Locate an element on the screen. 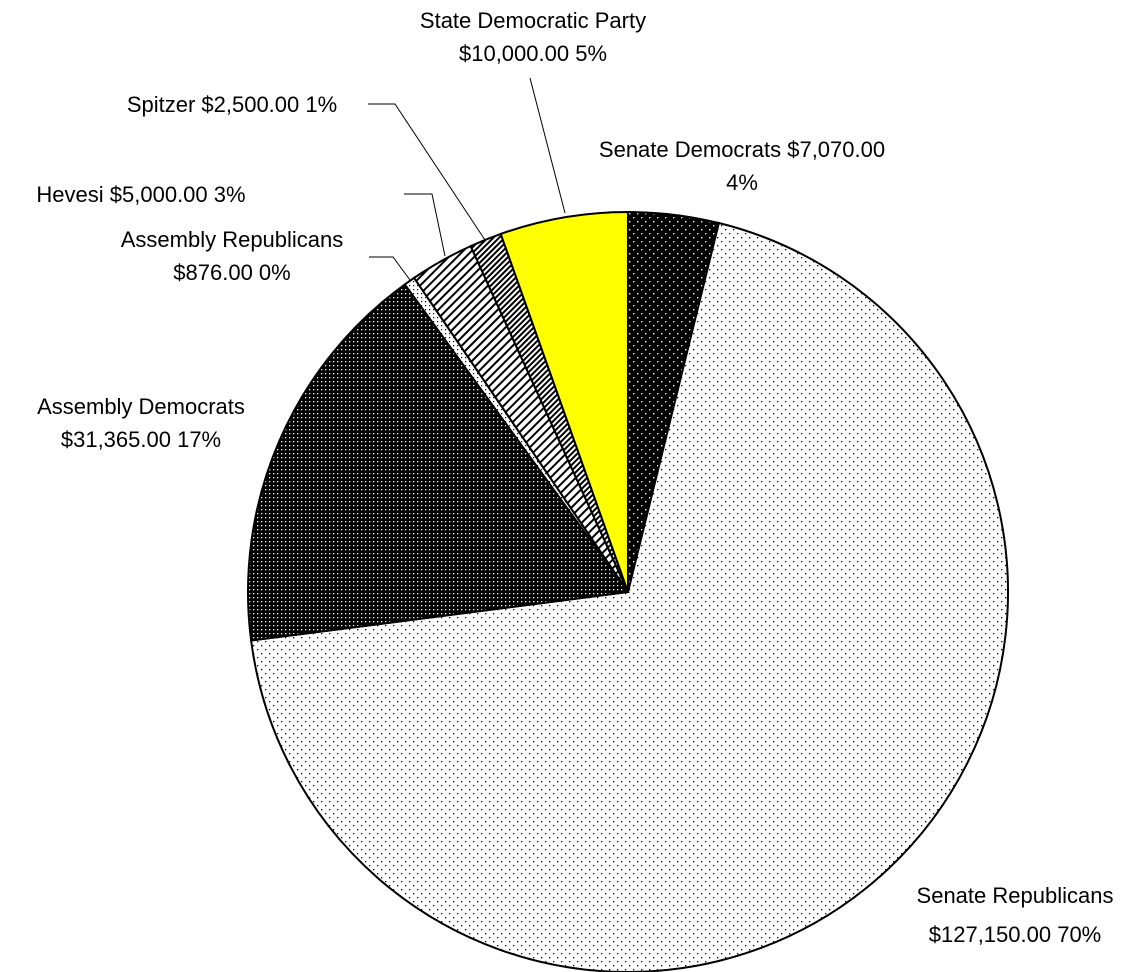  leader-lines is located at coordinates (467, 179).